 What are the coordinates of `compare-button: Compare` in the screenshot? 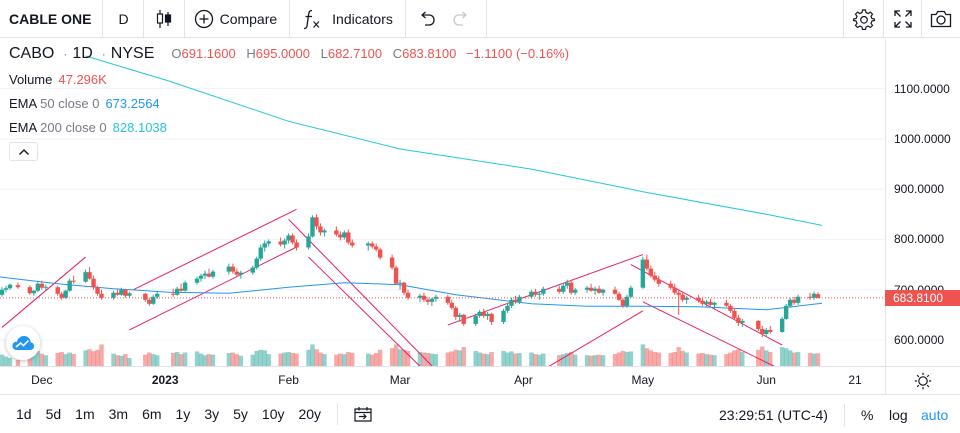 It's located at (238, 19).